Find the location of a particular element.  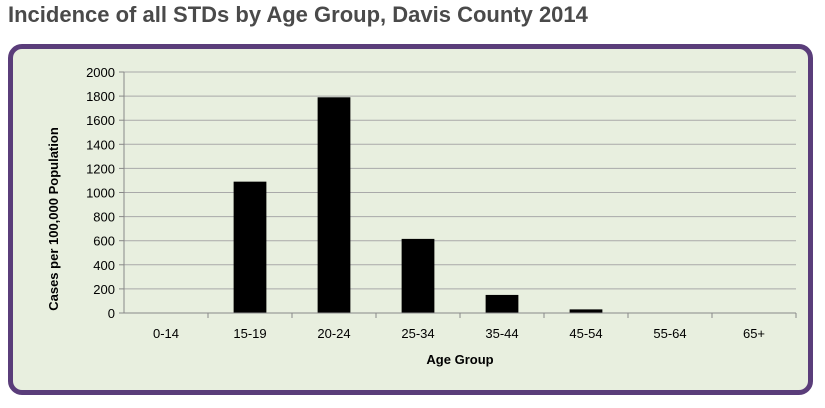

y-tick-label: 0 is located at coordinates (111, 313).